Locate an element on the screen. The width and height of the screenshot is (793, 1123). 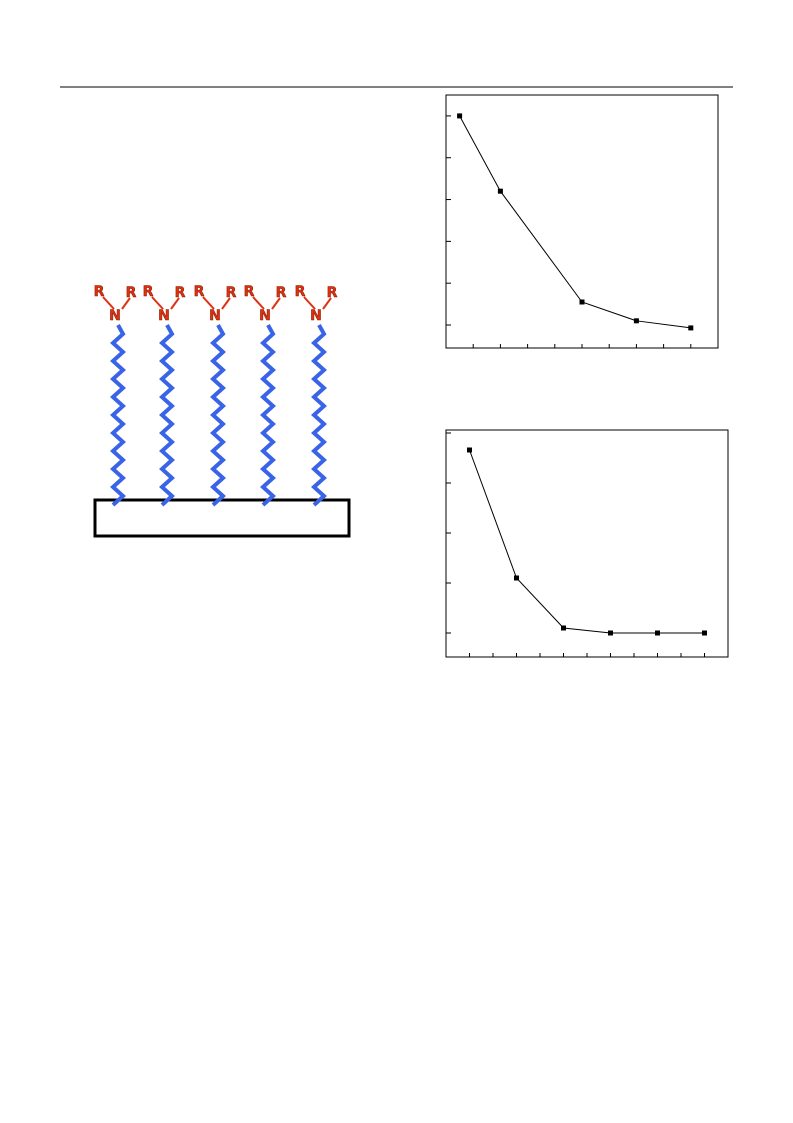
monolayer-diagram: NR RNR RNR RNR RNR R is located at coordinates (215, 395).